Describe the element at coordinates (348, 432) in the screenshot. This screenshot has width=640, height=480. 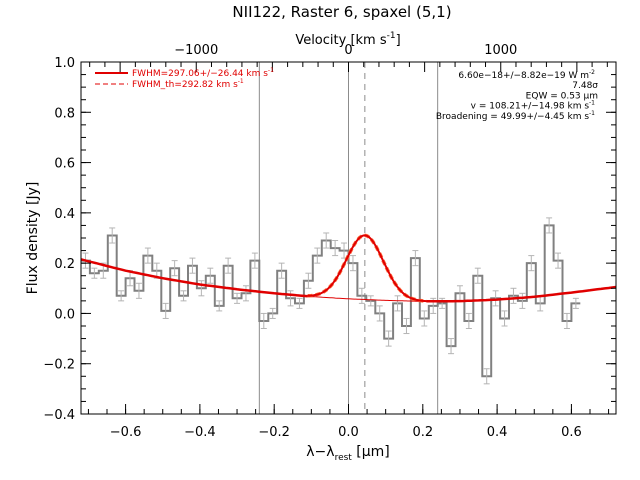
I see `x-tick-label: 0.0` at that location.